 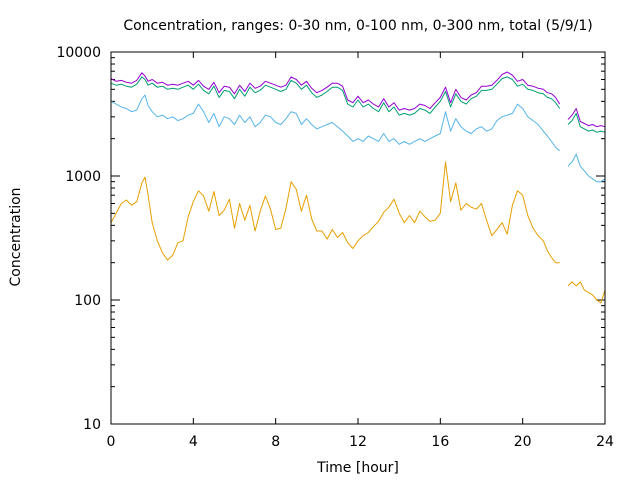 What do you see at coordinates (16, 236) in the screenshot?
I see `y-axis-label: Concentration` at bounding box center [16, 236].